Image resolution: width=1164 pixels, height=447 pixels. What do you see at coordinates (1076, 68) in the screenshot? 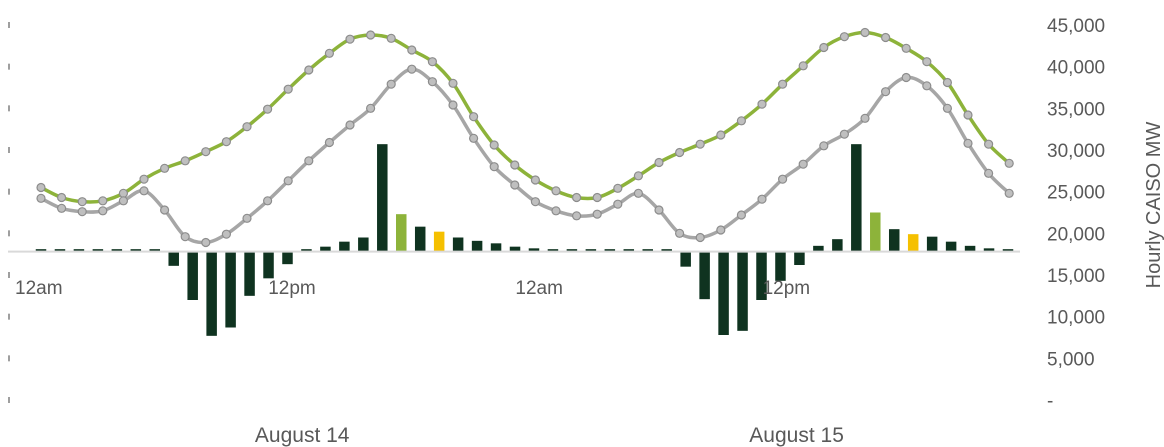
I see `y-tick-label: 40,000` at bounding box center [1076, 68].